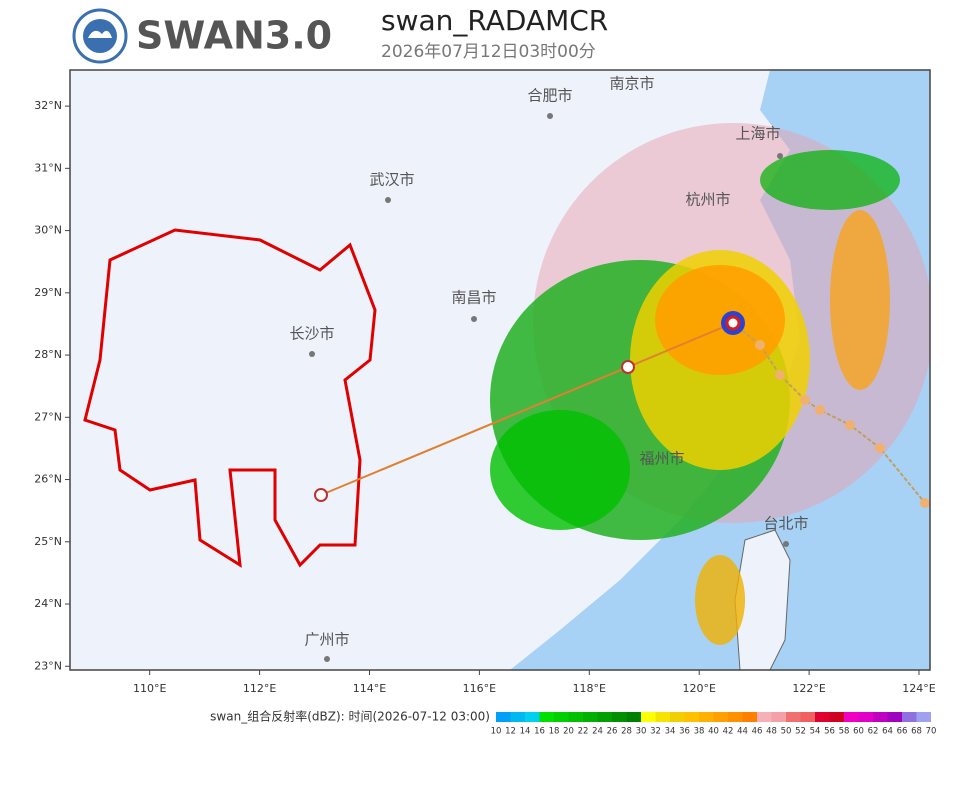 The image size is (960, 792). I want to click on lat-tick-label: 24°N, so click(48, 603).